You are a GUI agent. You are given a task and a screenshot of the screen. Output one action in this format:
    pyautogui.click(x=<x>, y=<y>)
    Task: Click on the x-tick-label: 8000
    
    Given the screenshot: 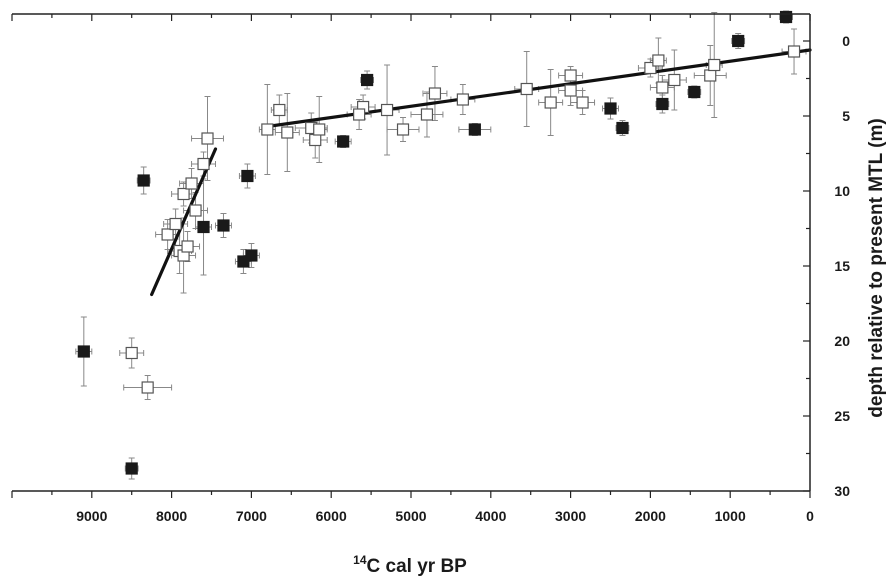 What is the action you would take?
    pyautogui.click(x=171, y=516)
    